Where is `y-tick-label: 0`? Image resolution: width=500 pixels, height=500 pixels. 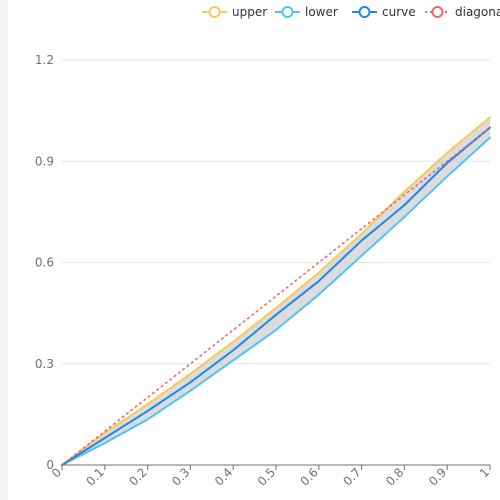
y-tick-label: 0 is located at coordinates (50, 465).